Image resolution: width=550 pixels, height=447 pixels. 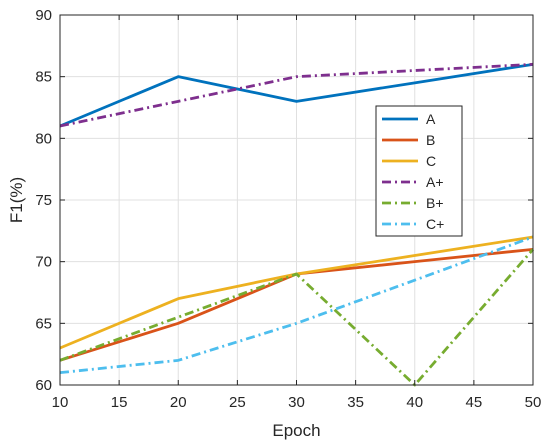 I want to click on x-tick-label: 20, so click(x=178, y=402).